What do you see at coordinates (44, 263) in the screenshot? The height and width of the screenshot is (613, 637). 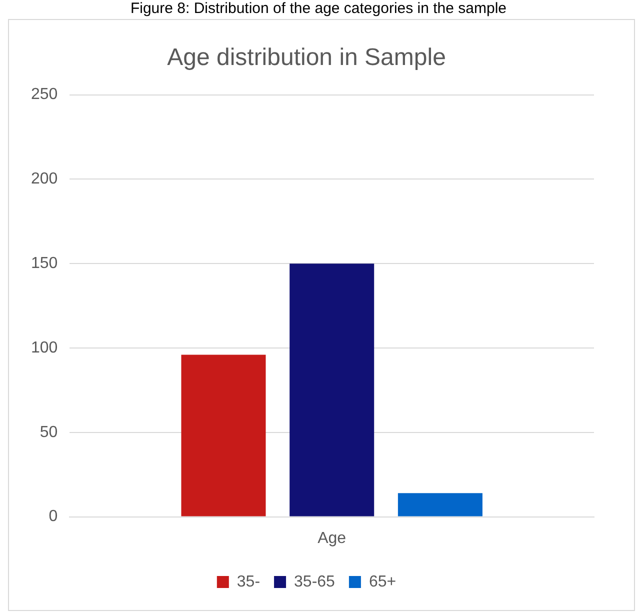 I see `y-tick-label: 150` at bounding box center [44, 263].